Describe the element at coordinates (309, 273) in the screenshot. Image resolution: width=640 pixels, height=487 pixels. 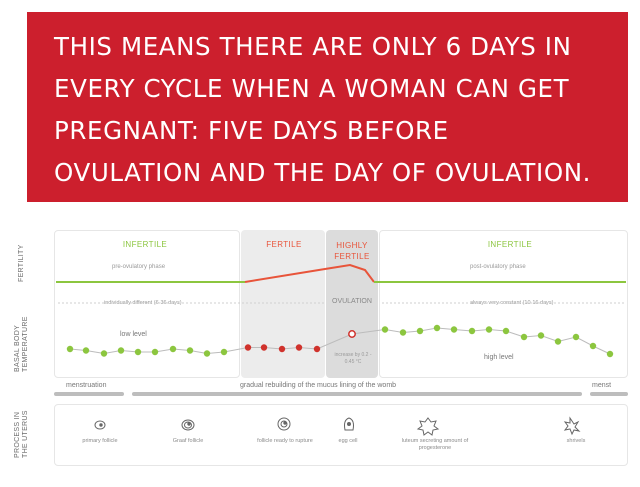
I see `fertile-line` at that location.